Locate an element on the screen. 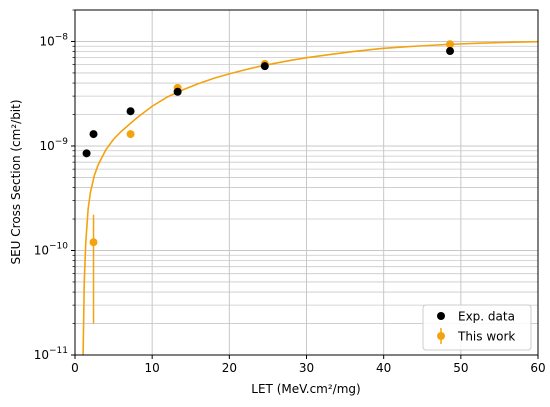  x-tick-label: 60 is located at coordinates (537, 368).